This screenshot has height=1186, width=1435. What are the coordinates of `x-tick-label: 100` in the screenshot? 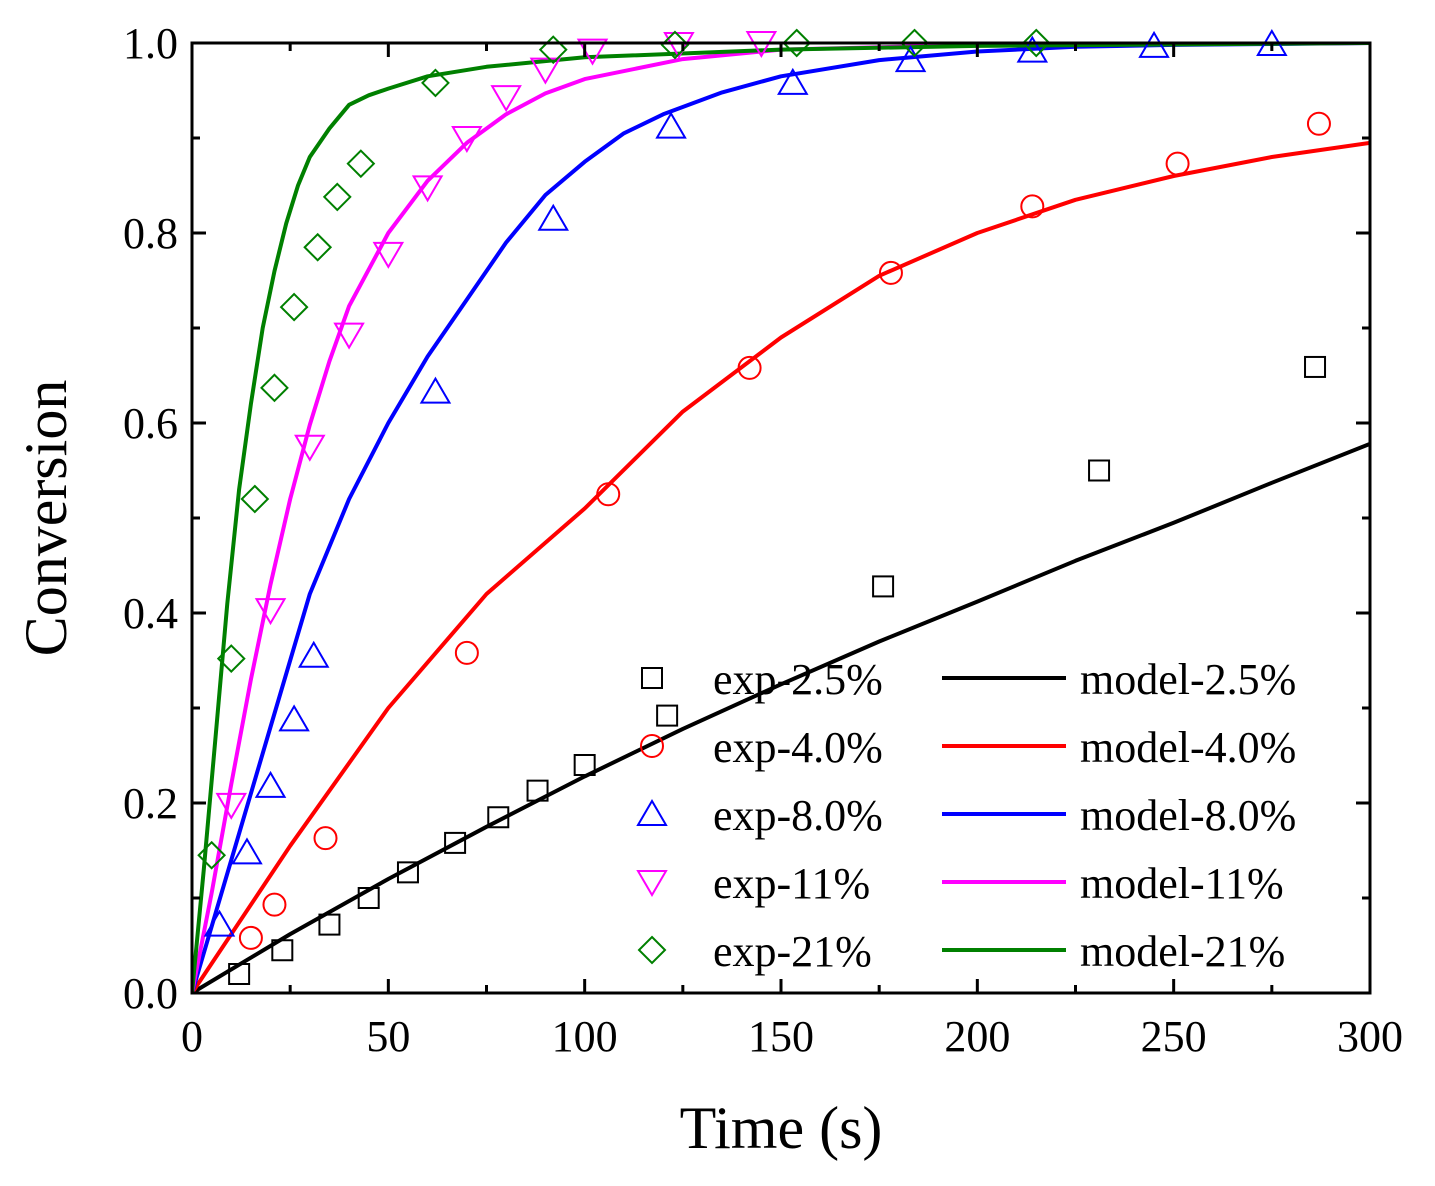 It's located at (585, 1036).